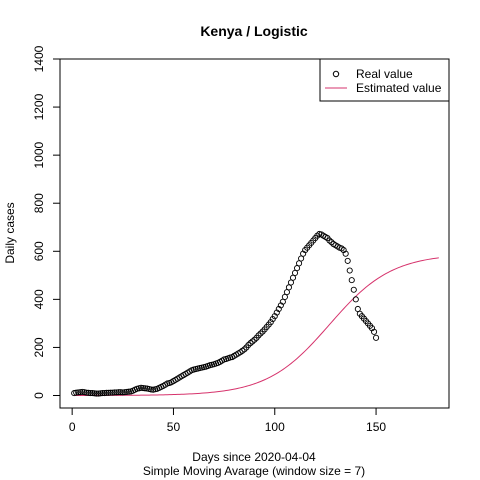  I want to click on y-axis-label: Daily cases, so click(10, 232).